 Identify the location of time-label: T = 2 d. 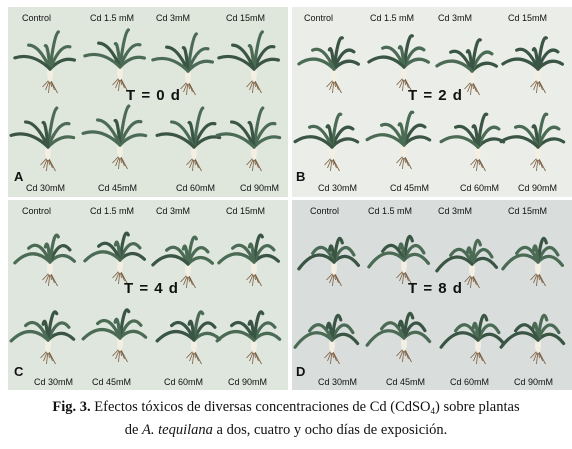
(435, 95).